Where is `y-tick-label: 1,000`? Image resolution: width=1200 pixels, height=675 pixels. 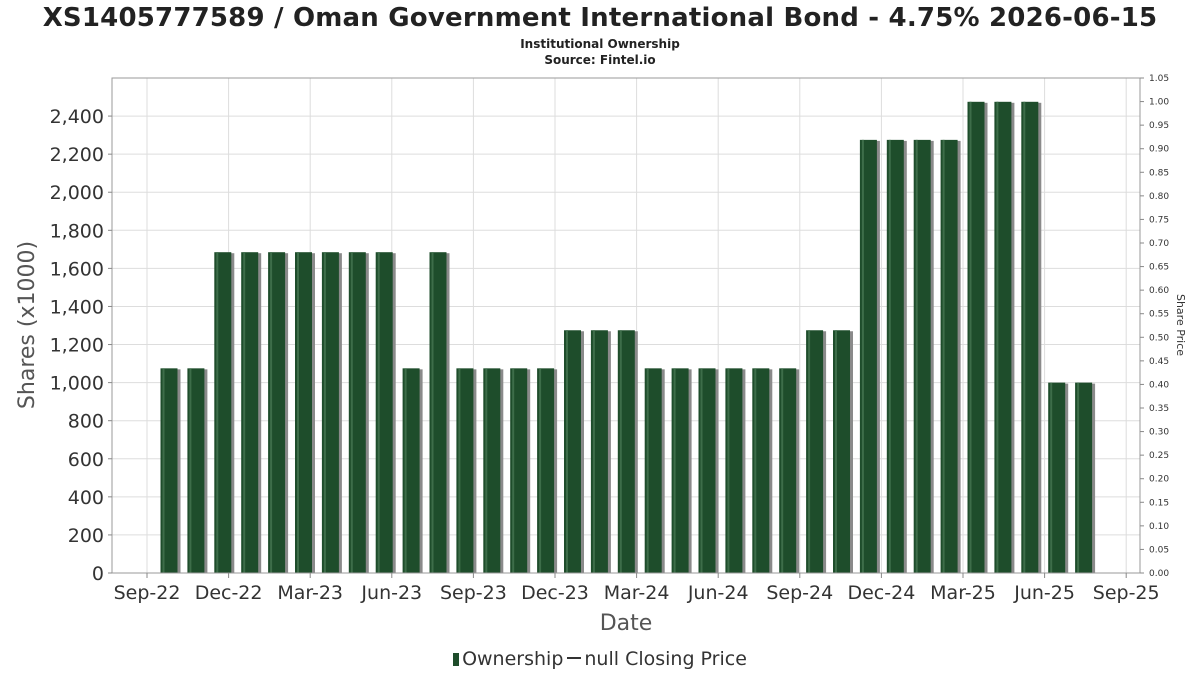 y-tick-label: 1,000 is located at coordinates (77, 384).